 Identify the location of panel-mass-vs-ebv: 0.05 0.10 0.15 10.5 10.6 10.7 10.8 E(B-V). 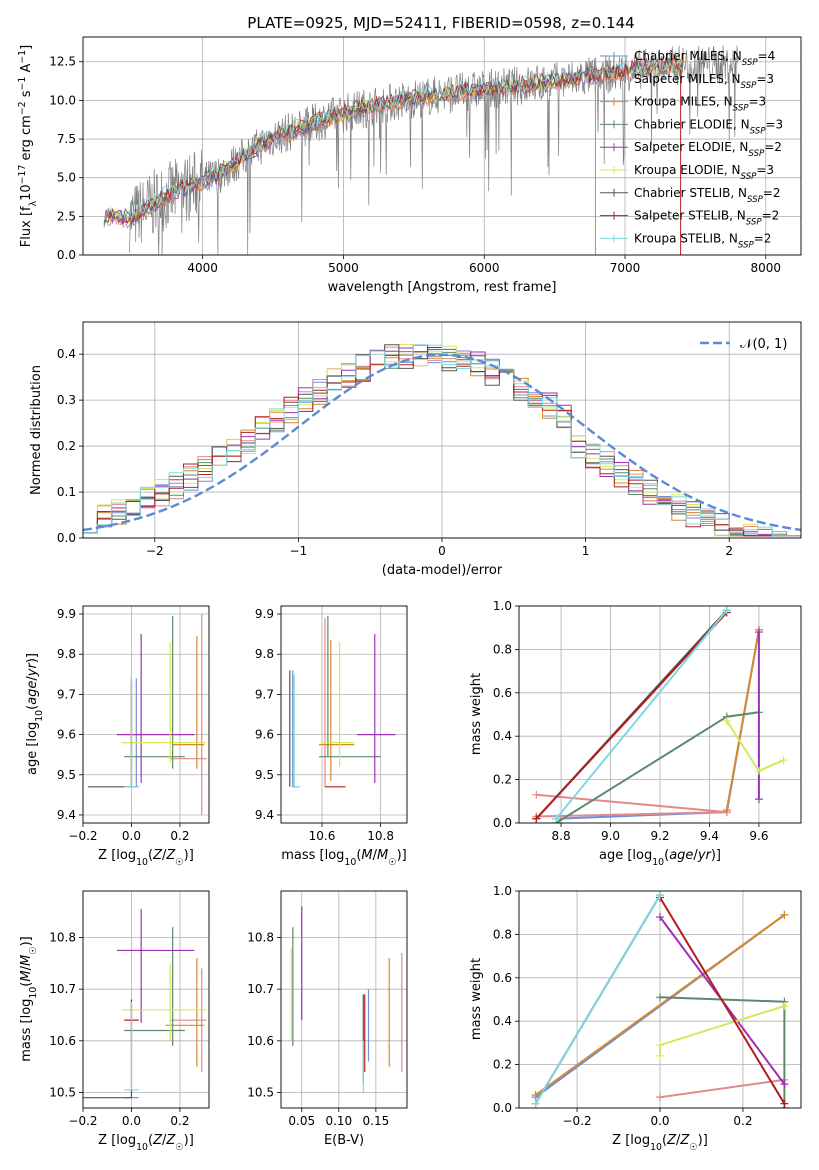
(327, 1019).